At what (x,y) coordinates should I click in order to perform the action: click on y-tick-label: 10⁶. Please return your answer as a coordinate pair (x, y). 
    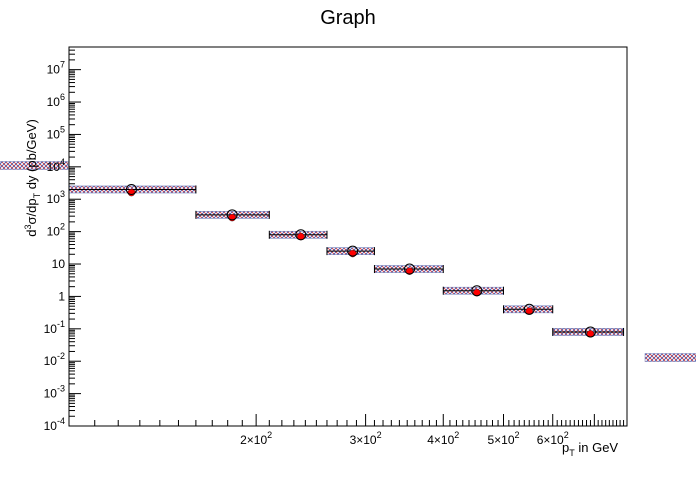
    Looking at the image, I should click on (56, 100).